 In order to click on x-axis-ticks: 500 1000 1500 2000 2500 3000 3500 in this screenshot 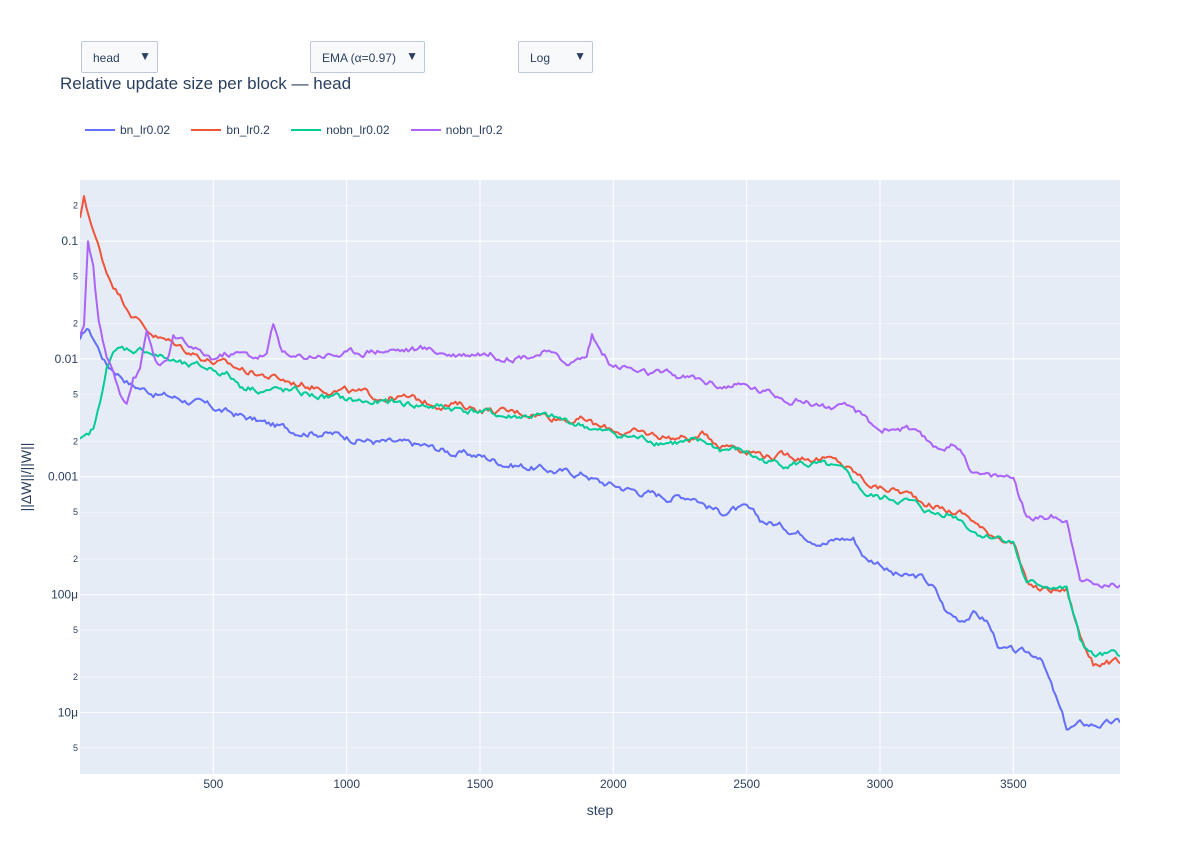, I will do `click(615, 784)`.